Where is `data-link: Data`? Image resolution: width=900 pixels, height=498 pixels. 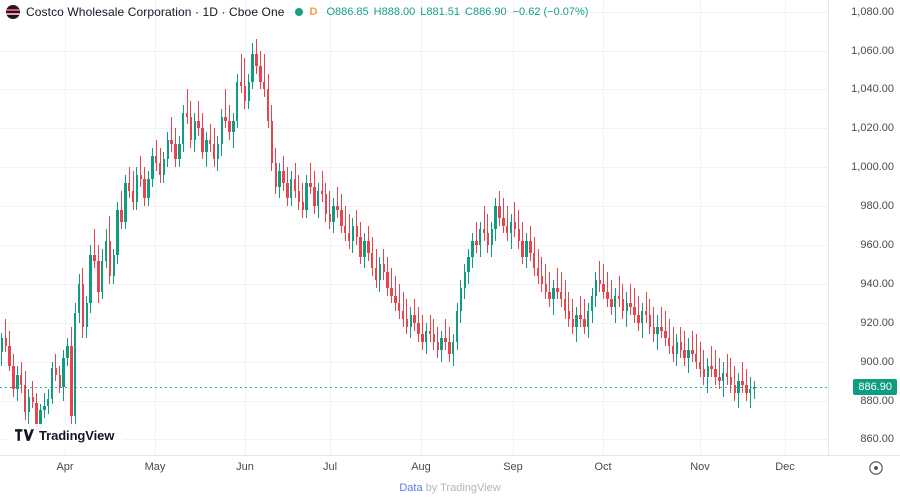
data-link: Data is located at coordinates (411, 488).